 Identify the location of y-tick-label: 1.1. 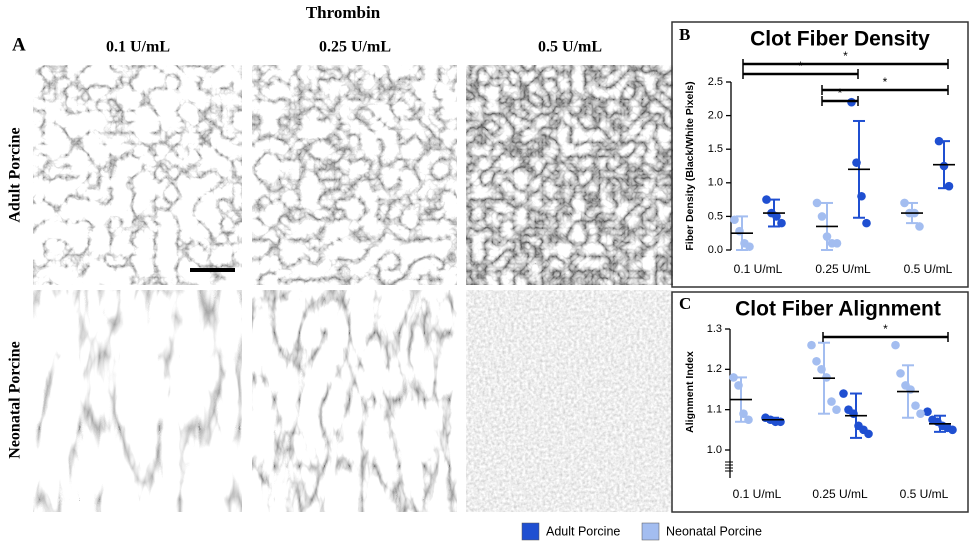
(714, 410).